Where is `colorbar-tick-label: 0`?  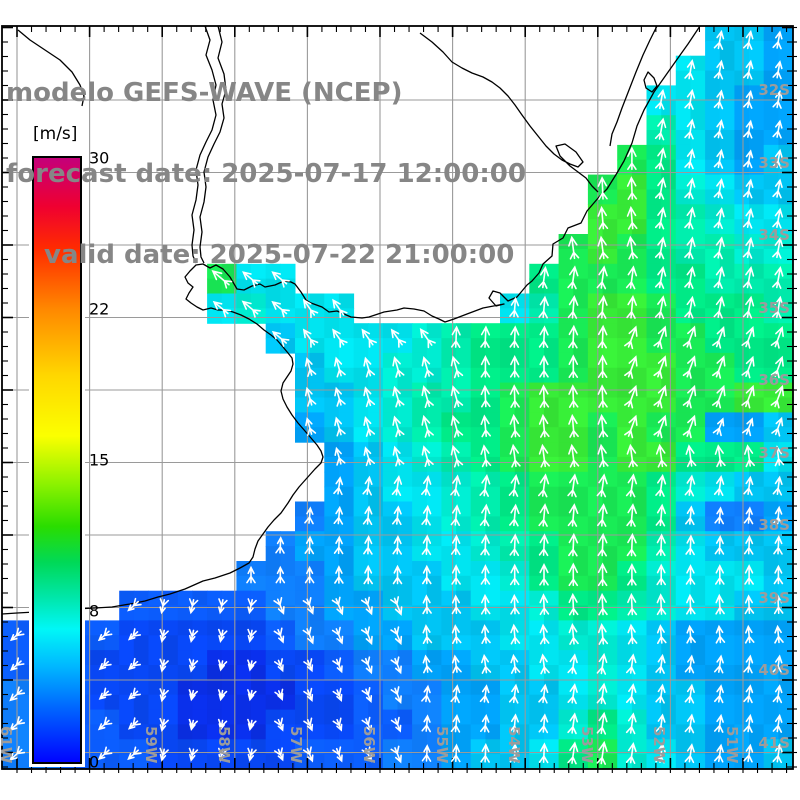 colorbar-tick-label: 0 is located at coordinates (94, 762).